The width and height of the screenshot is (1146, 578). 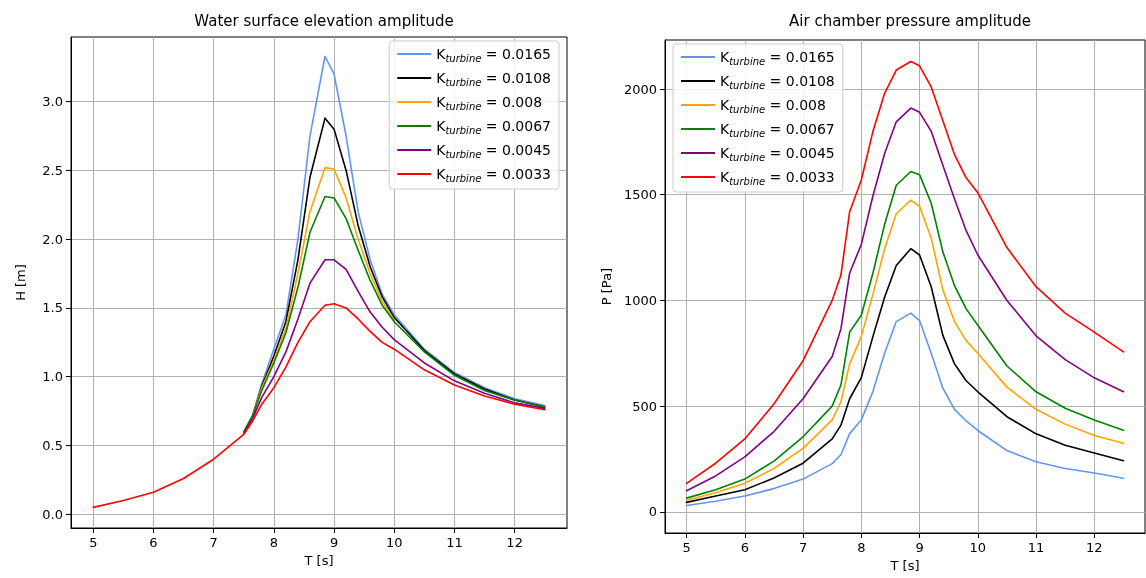 What do you see at coordinates (52, 514) in the screenshot?
I see `y-tick-label: 0.0` at bounding box center [52, 514].